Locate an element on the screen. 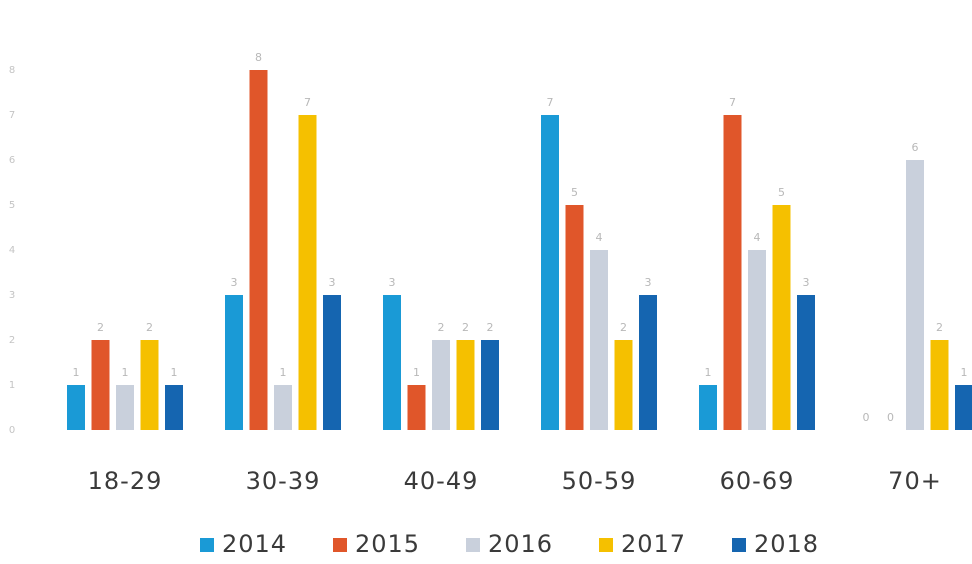  x-tick-label: 60-69 is located at coordinates (757, 481).